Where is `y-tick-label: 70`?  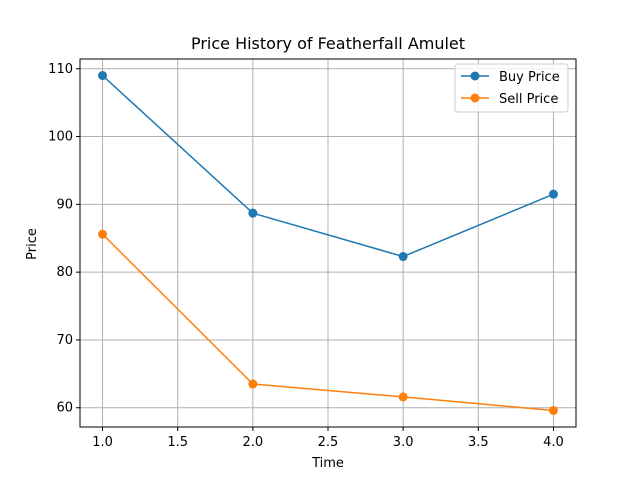
y-tick-label: 70 is located at coordinates (64, 340).